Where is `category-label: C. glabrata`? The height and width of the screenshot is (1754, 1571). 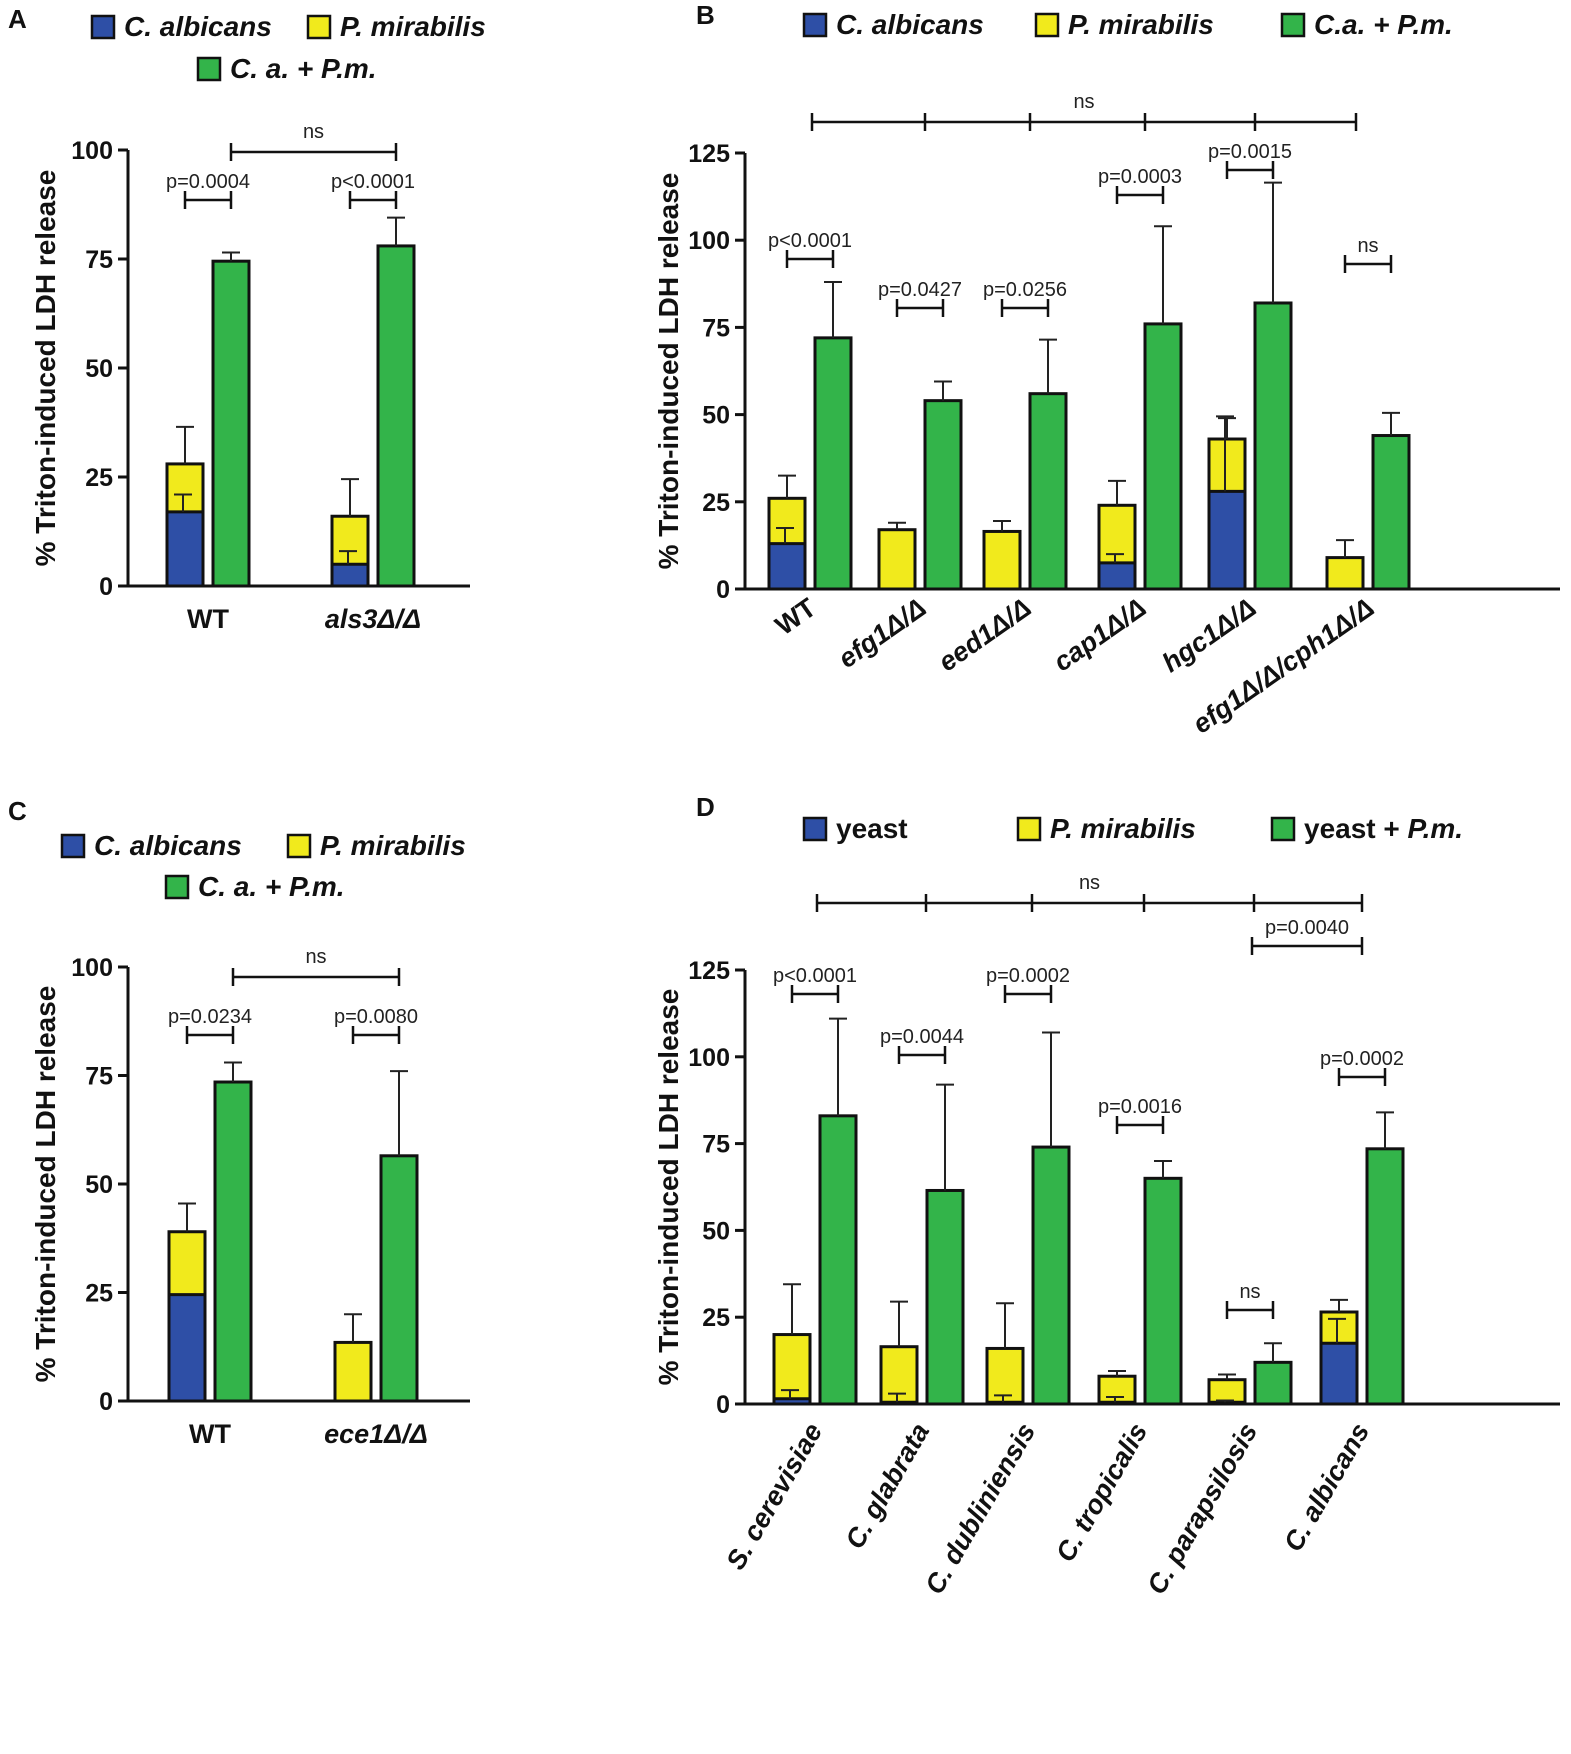 category-label: C. glabrata is located at coordinates (887, 1486).